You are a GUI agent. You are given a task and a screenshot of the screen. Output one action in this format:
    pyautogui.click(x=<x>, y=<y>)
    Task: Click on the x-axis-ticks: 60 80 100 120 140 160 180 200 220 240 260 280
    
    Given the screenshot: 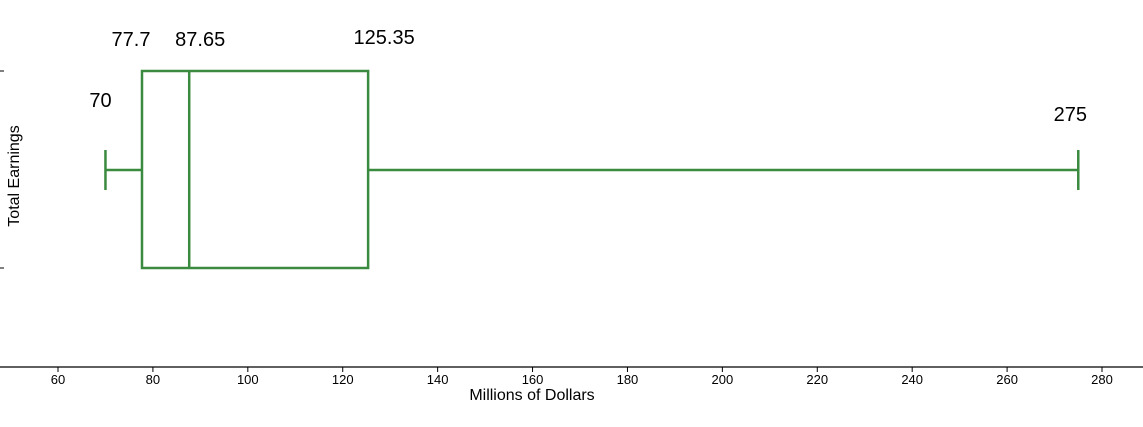 What is the action you would take?
    pyautogui.click(x=582, y=377)
    